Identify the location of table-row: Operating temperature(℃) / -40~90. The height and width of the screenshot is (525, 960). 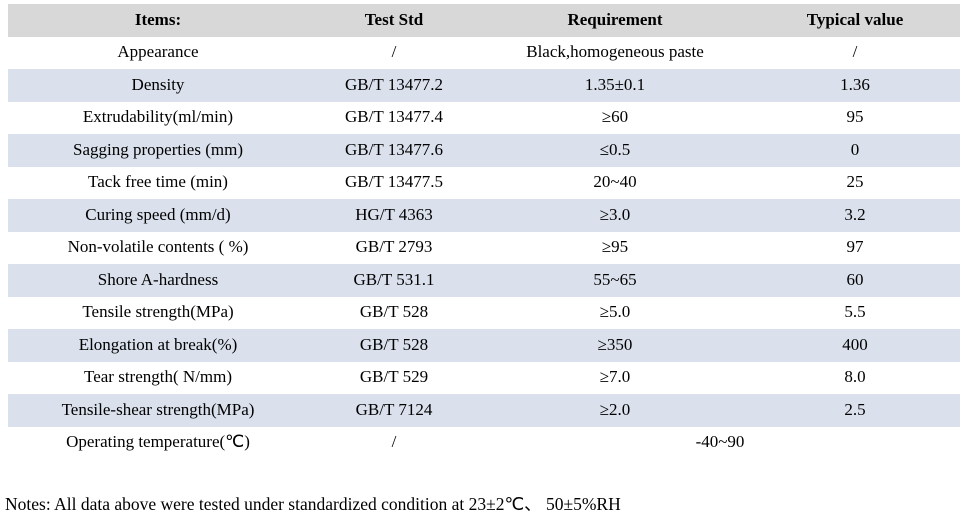
(484, 442).